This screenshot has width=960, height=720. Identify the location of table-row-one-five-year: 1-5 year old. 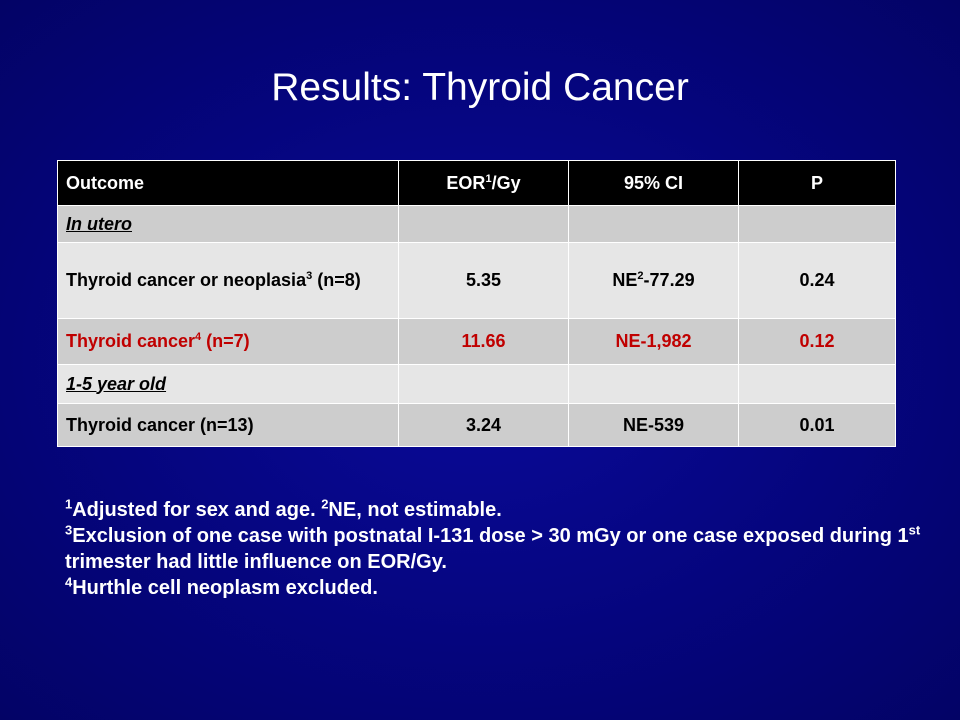
(476, 384).